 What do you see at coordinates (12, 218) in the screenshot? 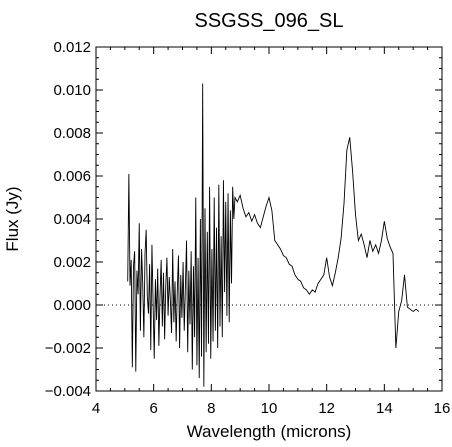
I see `y-axis-label: Flux (Jy)` at bounding box center [12, 218].